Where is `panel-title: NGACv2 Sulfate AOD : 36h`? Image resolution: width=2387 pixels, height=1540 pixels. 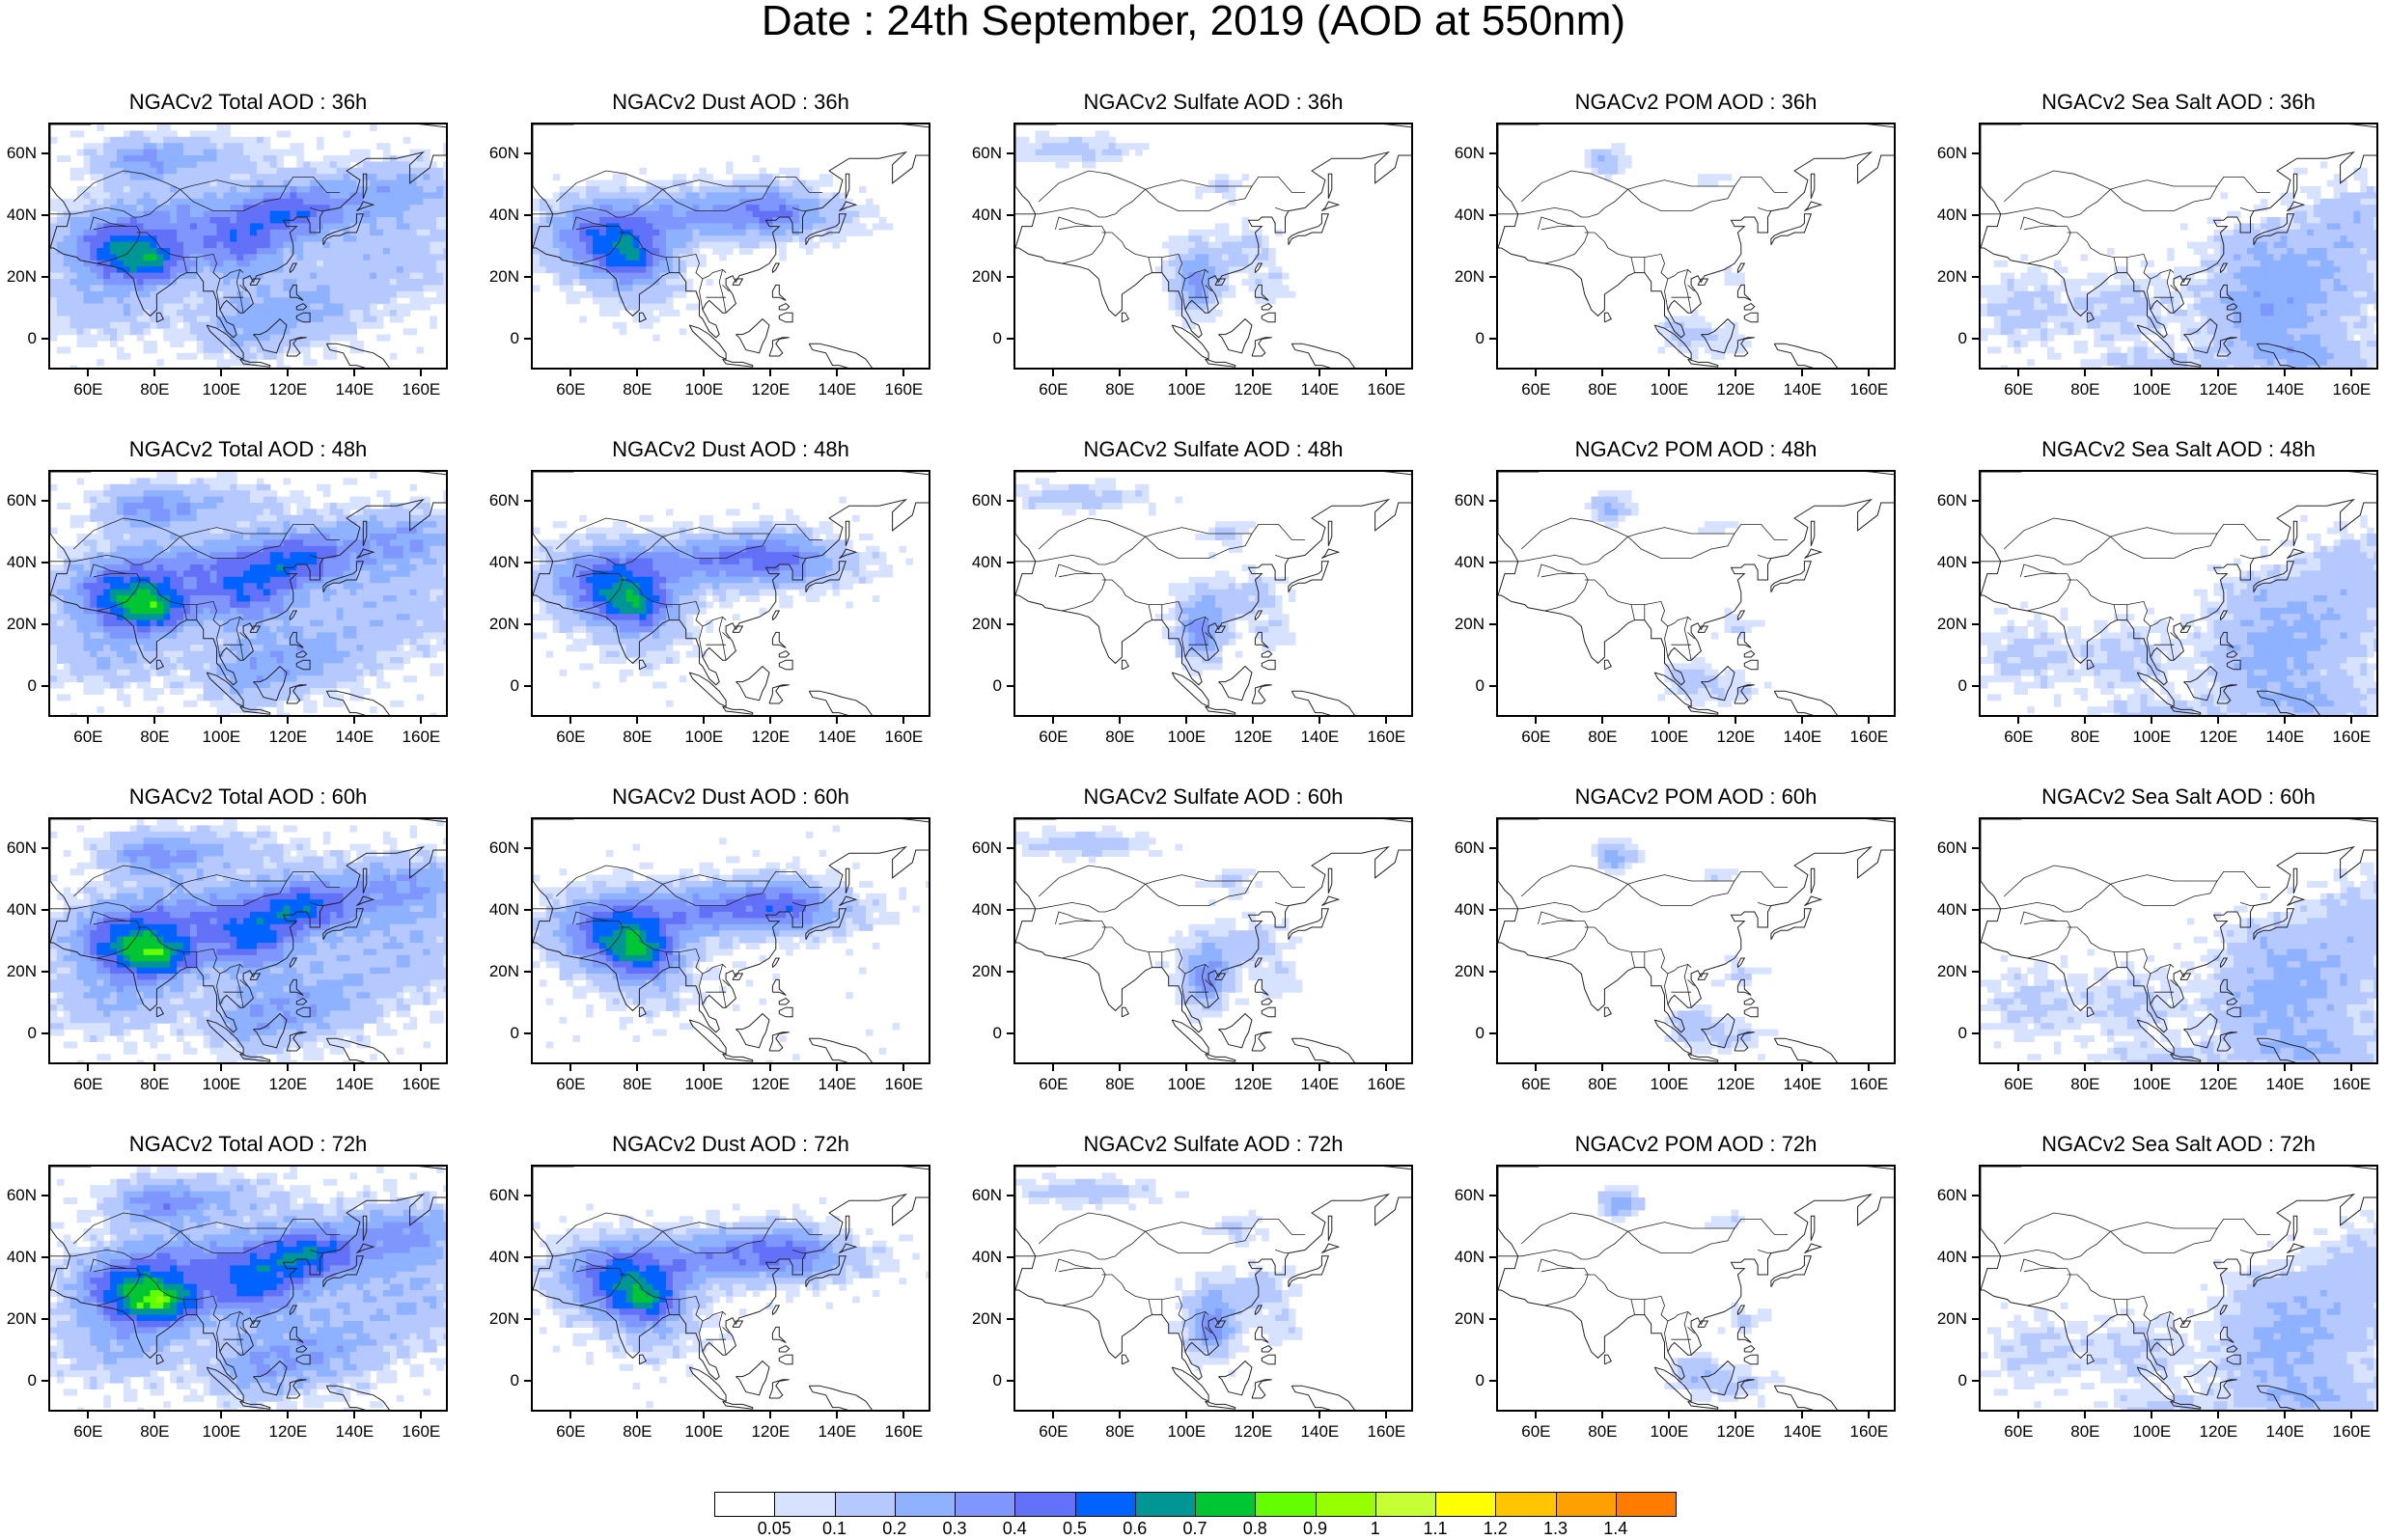 panel-title: NGACv2 Sulfate AOD : 36h is located at coordinates (1213, 102).